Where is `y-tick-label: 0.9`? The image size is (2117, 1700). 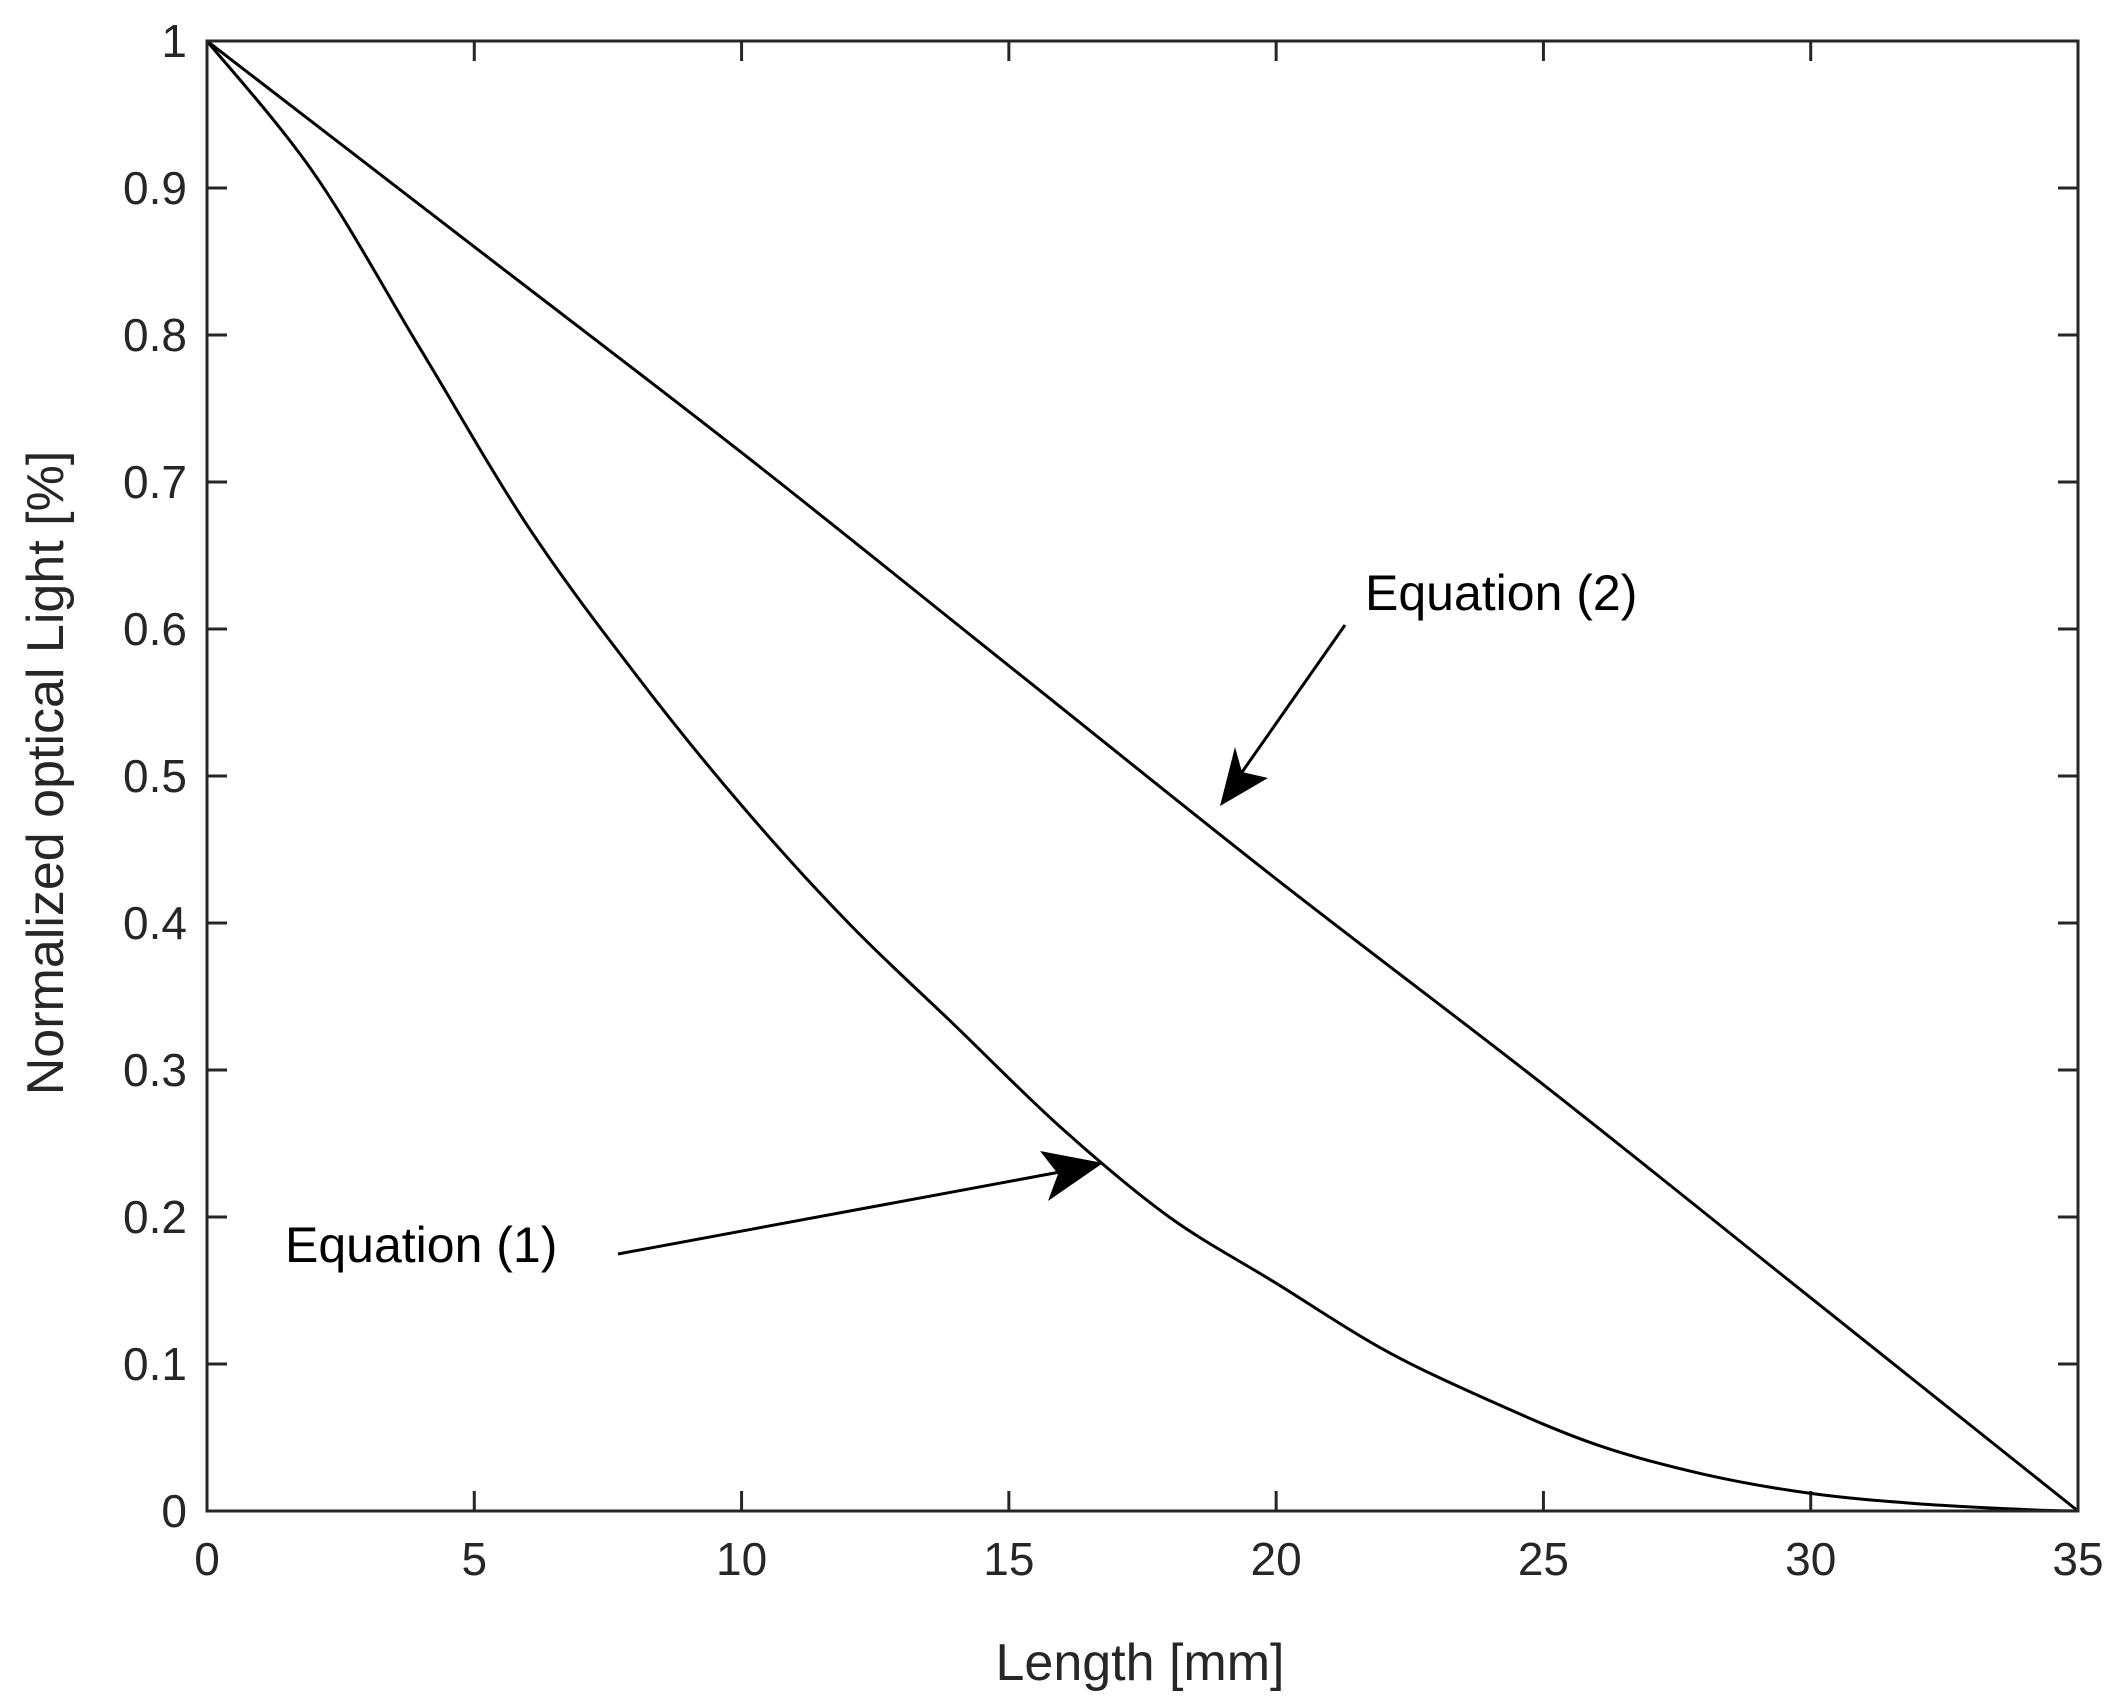 y-tick-label: 0.9 is located at coordinates (155, 188).